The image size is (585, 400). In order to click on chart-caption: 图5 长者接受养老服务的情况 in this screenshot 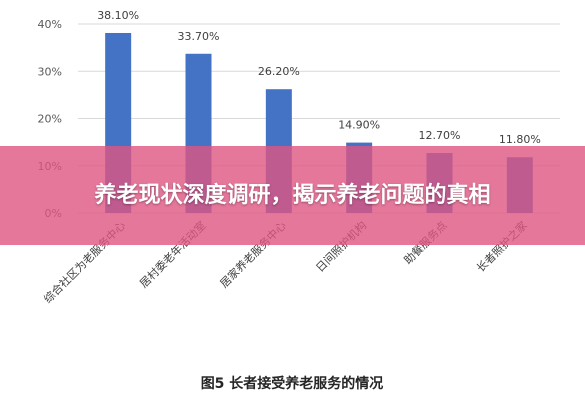, I will do `click(292, 383)`.